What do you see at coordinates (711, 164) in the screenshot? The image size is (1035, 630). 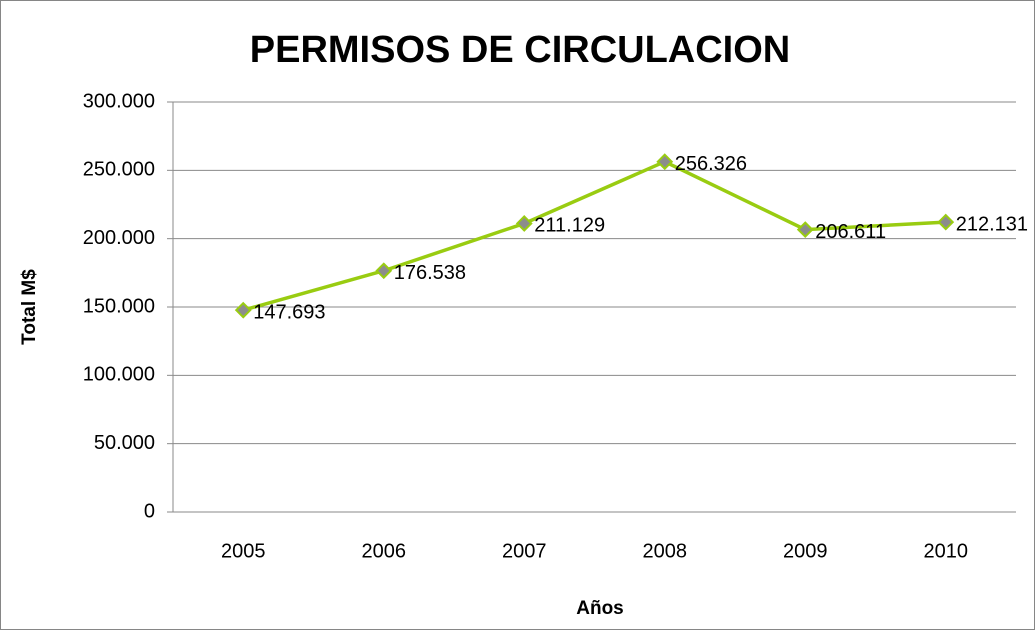 I see `data-label: 256.326` at bounding box center [711, 164].